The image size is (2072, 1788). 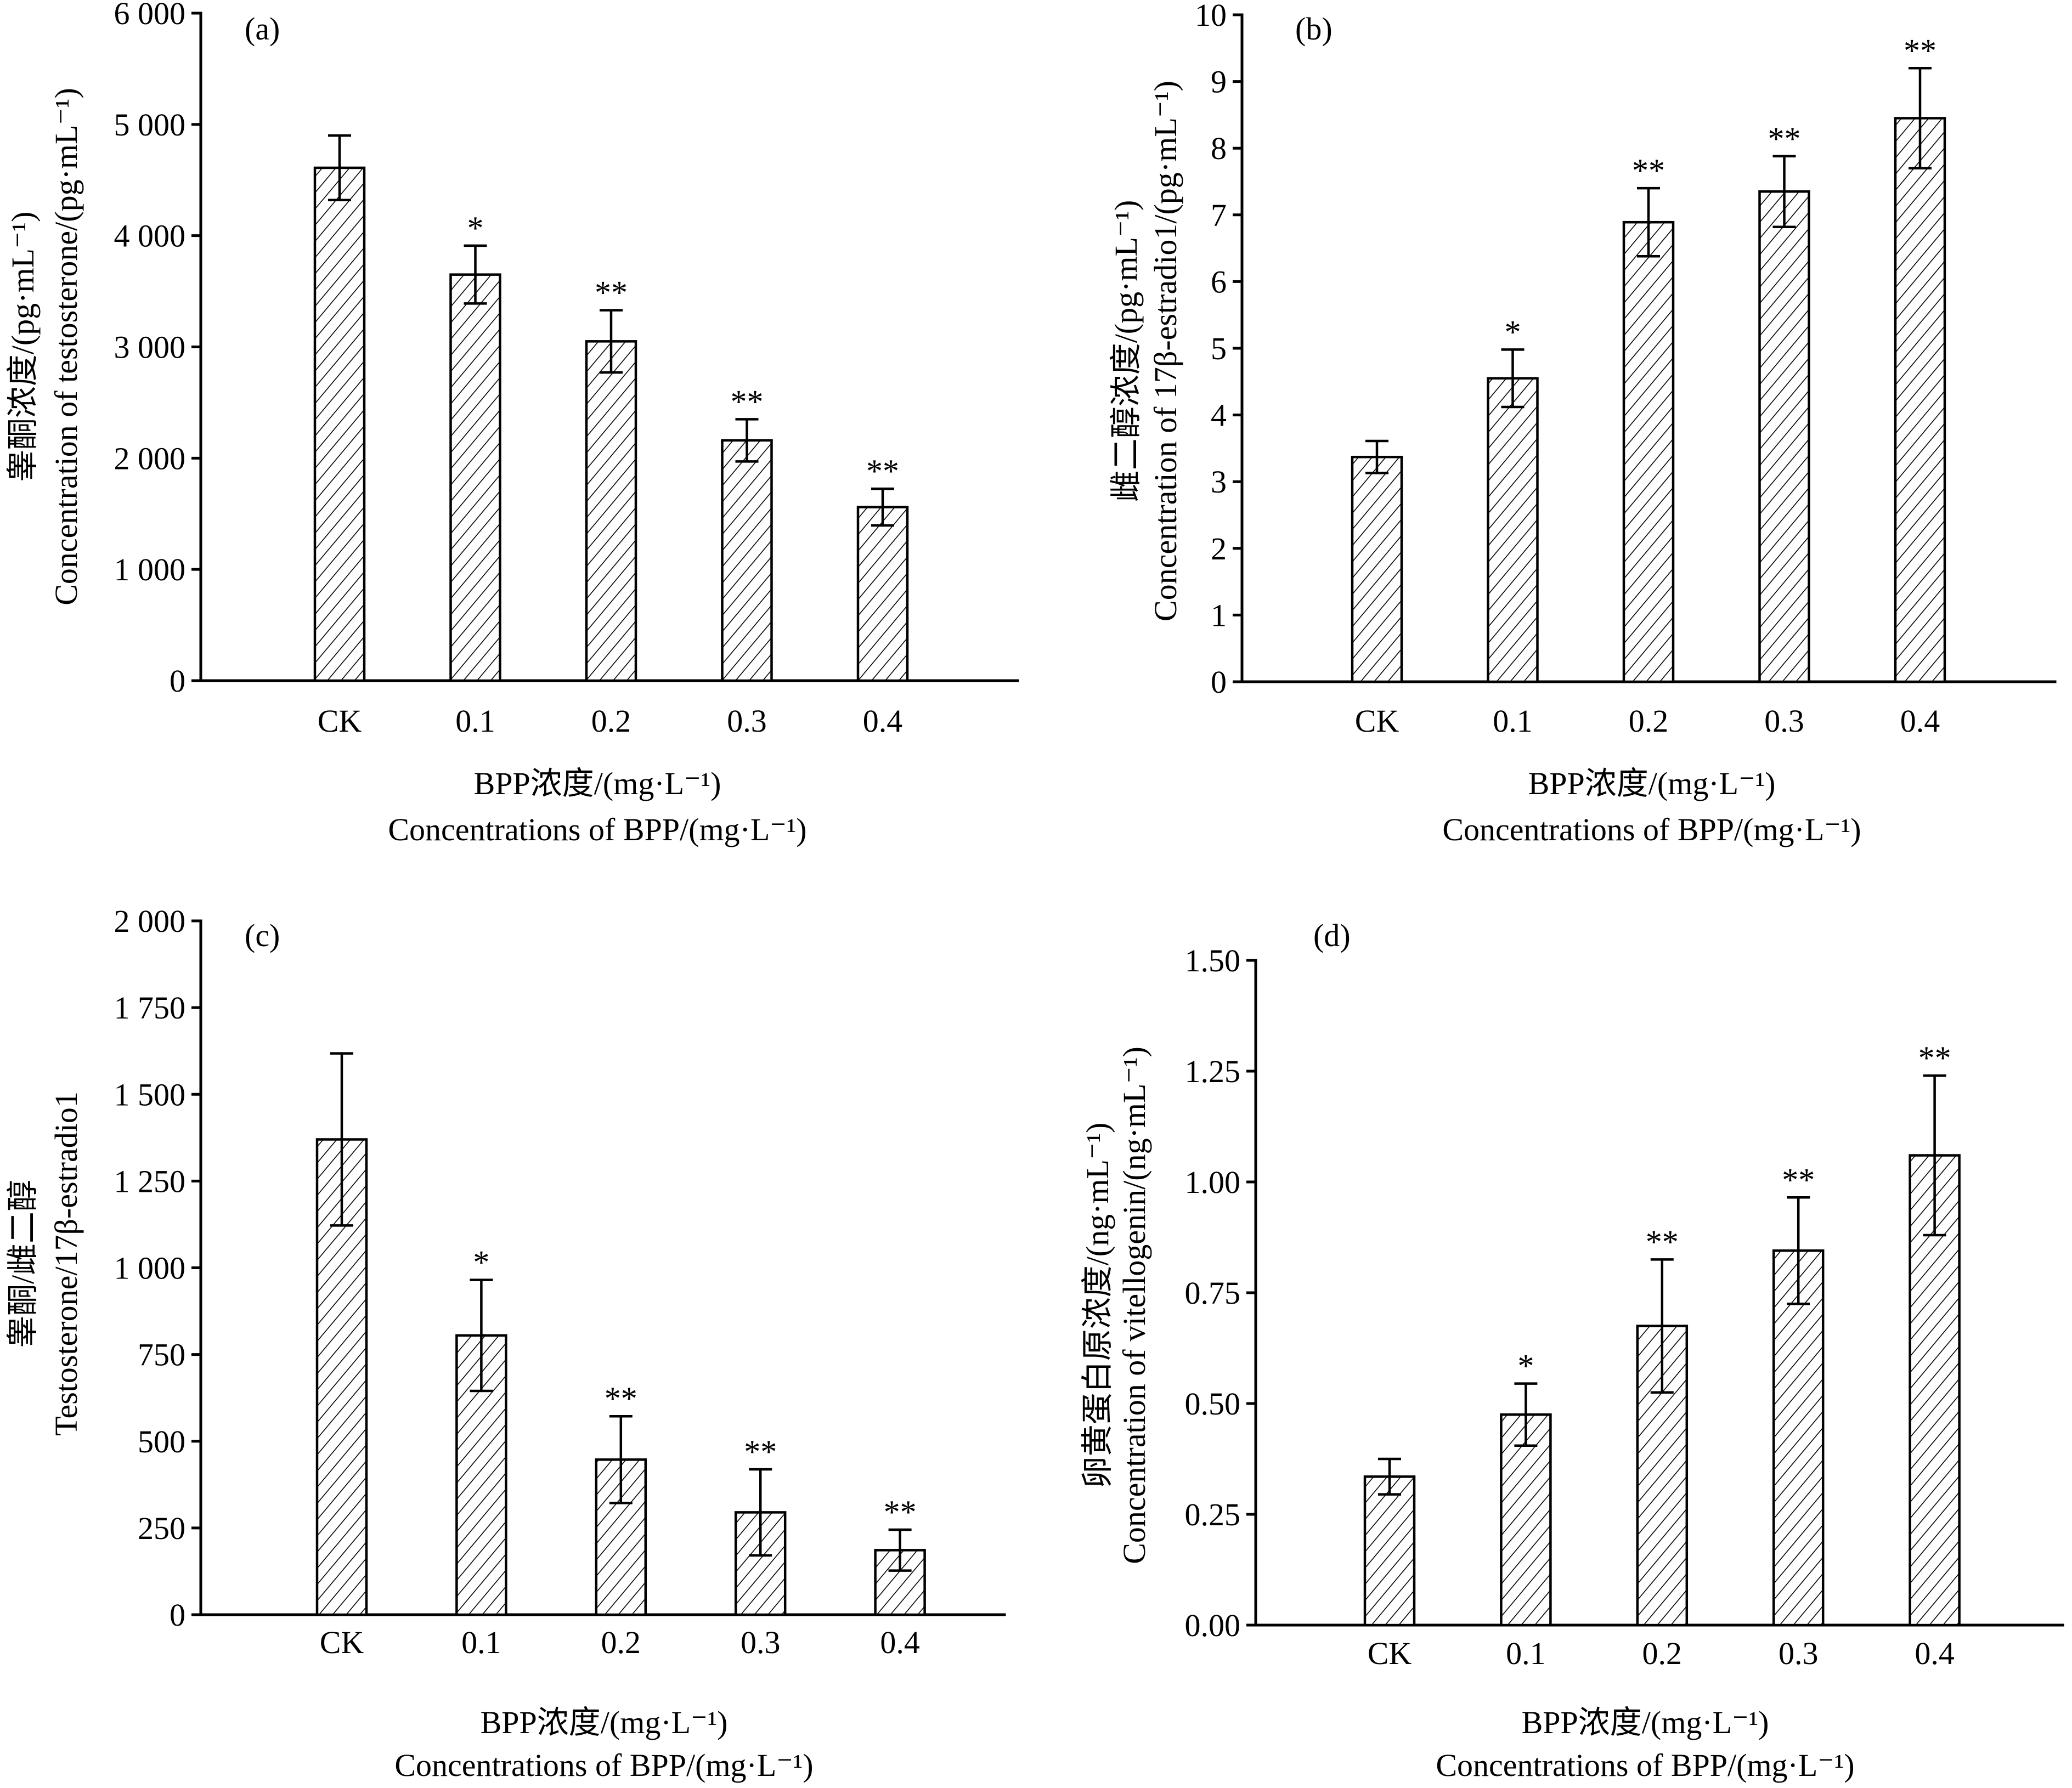 What do you see at coordinates (603, 1765) in the screenshot?
I see `panel-c-xlabel-en: Concentrations of BPP/(mg·L⁻¹)` at bounding box center [603, 1765].